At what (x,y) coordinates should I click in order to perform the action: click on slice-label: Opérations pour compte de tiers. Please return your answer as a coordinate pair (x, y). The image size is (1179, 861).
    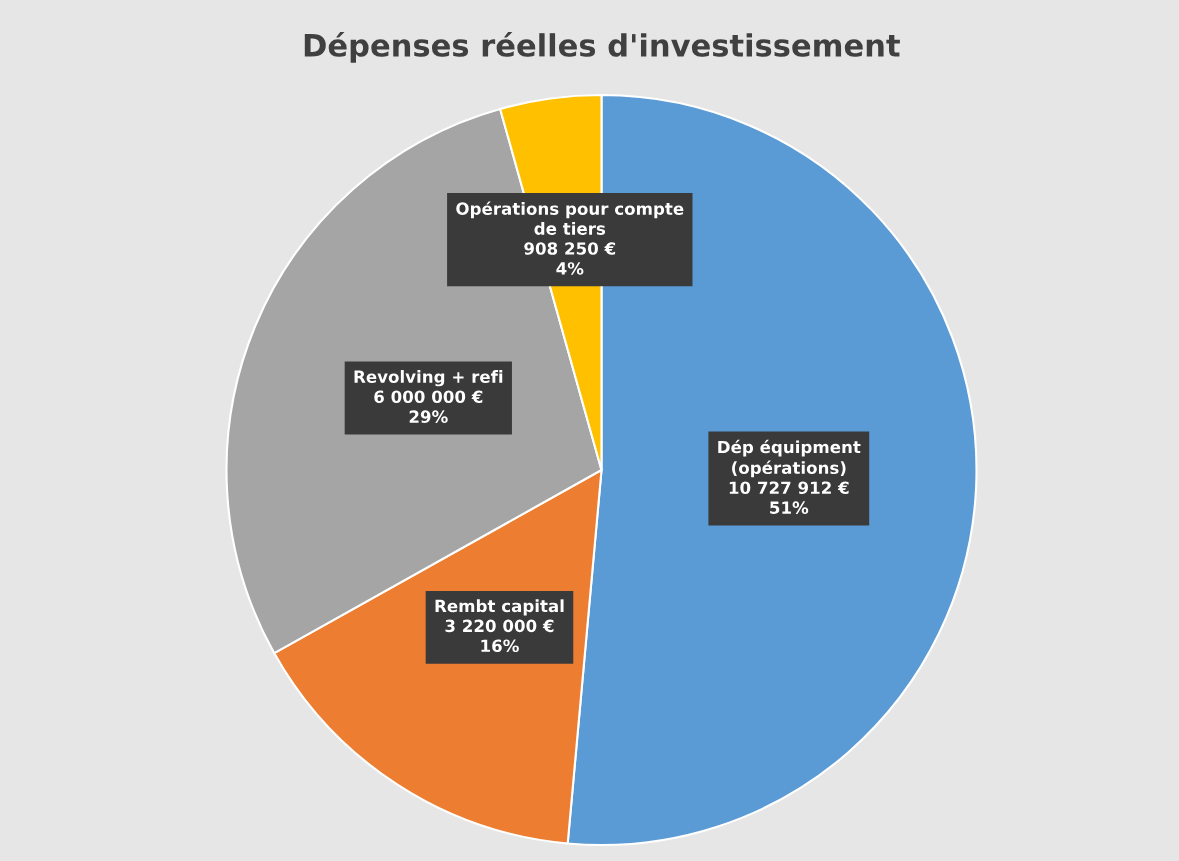
    Looking at the image, I should click on (570, 218).